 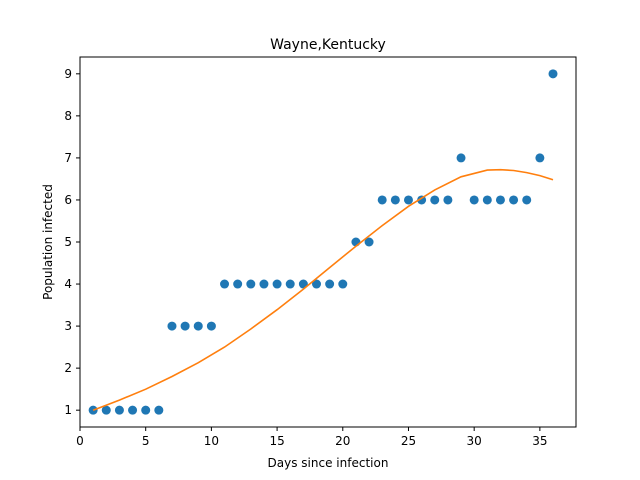 I want to click on y-tick-label: 3, so click(x=68, y=326).